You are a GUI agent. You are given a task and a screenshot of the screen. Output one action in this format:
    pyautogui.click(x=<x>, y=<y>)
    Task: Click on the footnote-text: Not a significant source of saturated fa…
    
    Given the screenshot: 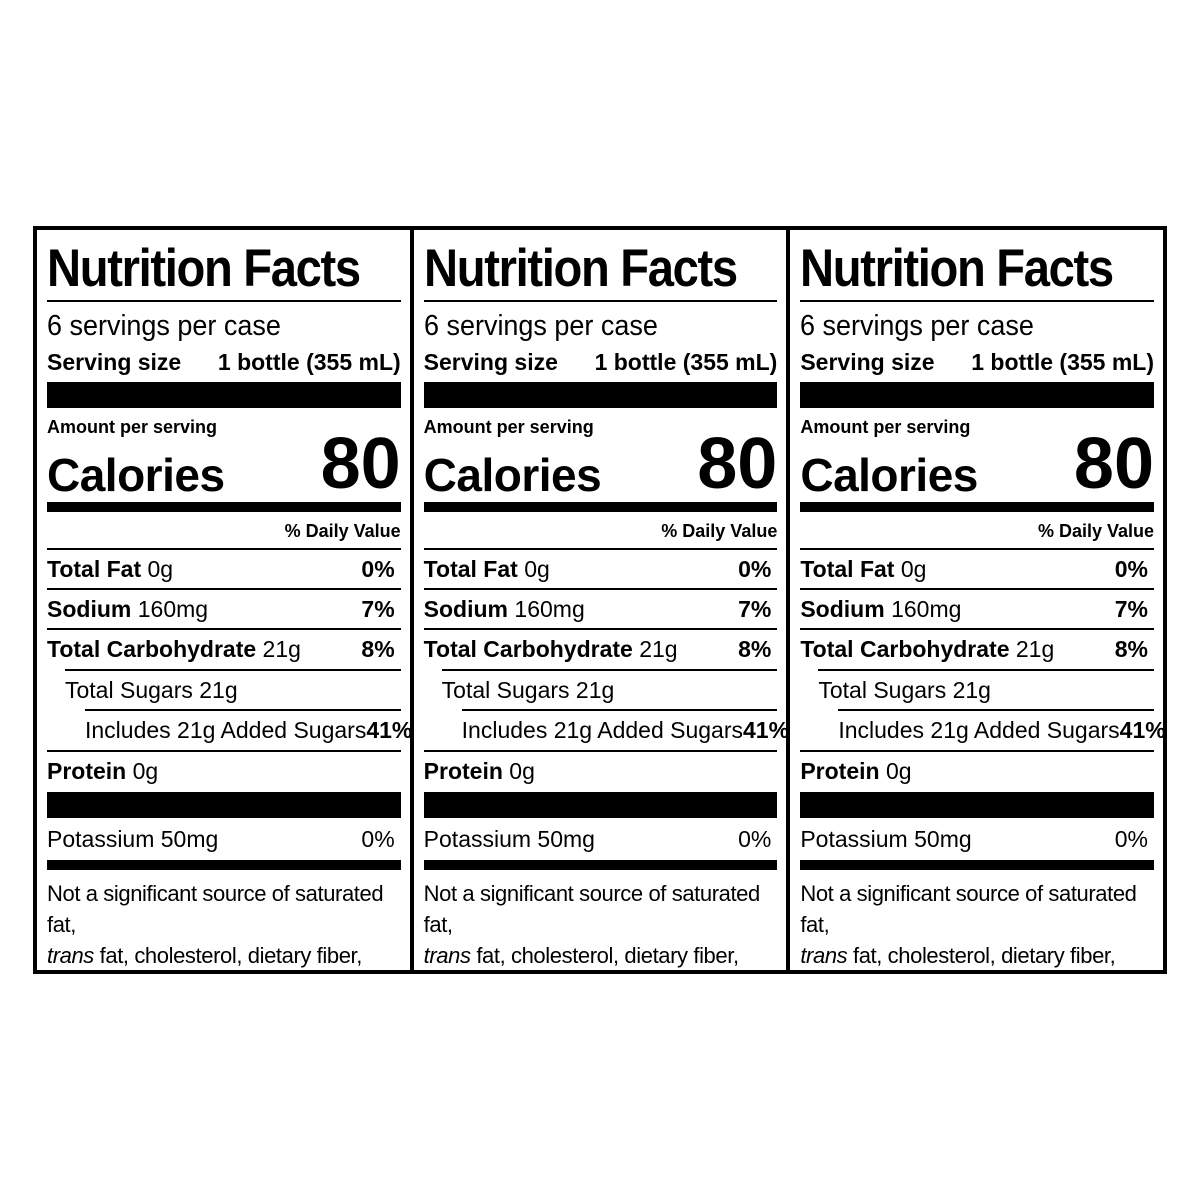 What is the action you would take?
    pyautogui.click(x=215, y=909)
    